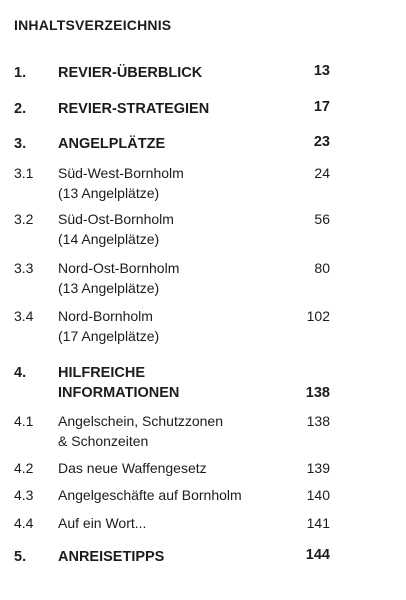 Image resolution: width=406 pixels, height=600 pixels. I want to click on toc-entry-page: 139, so click(318, 468).